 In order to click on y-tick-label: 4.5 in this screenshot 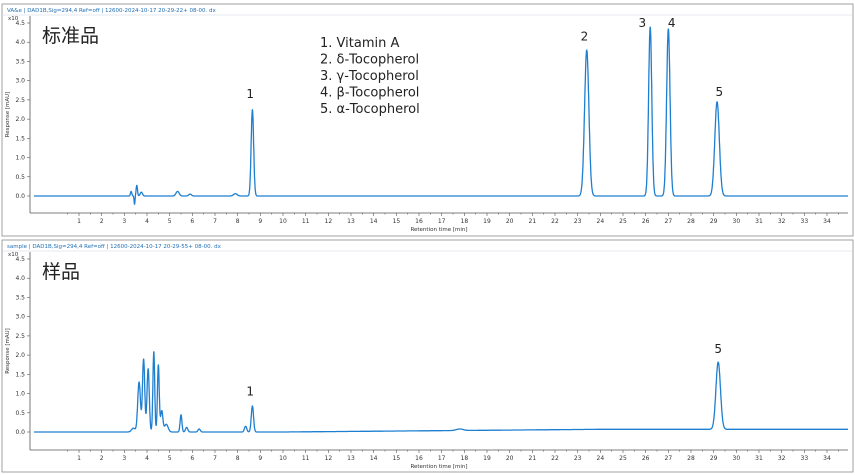, I will do `click(20, 23)`.